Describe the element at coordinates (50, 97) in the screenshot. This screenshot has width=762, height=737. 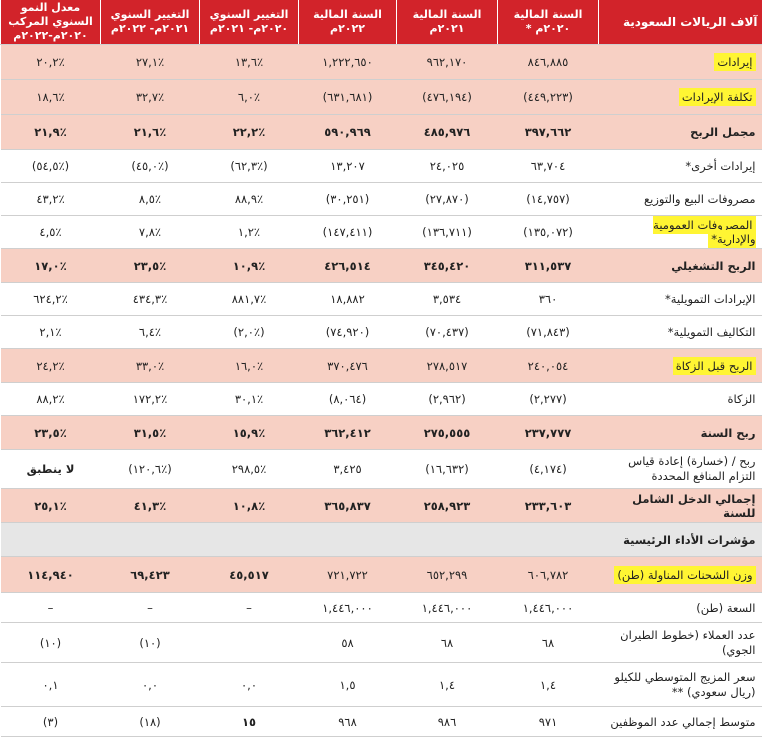
I see `cell-value: ١٨,٦٪` at that location.